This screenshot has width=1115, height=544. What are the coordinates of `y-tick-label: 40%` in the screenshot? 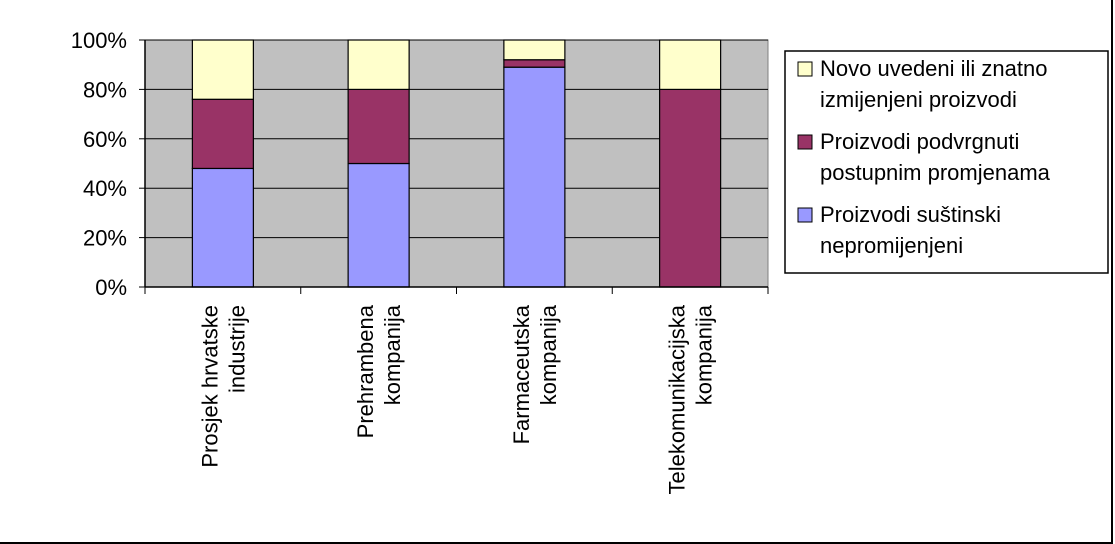 It's located at (105, 188).